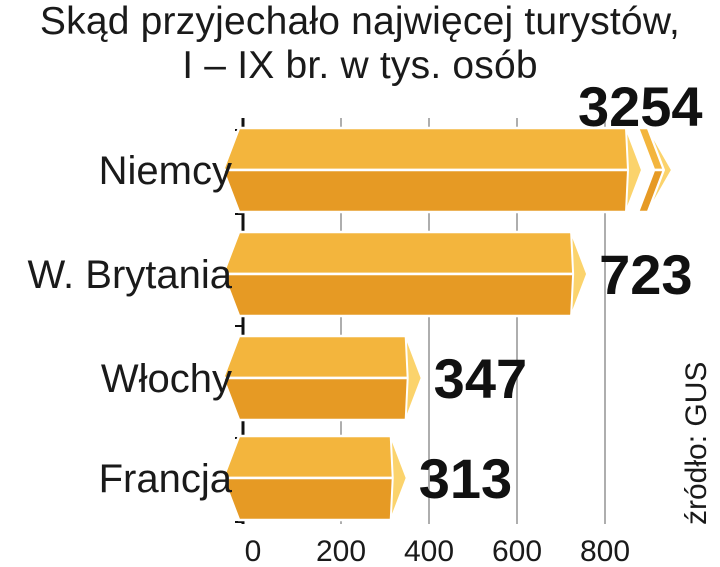 The height and width of the screenshot is (567, 720). What do you see at coordinates (517, 551) in the screenshot?
I see `x-tick-label: 600` at bounding box center [517, 551].